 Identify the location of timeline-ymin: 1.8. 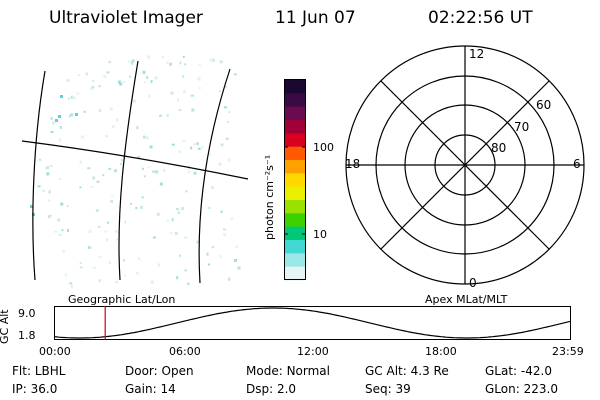
(27, 335).